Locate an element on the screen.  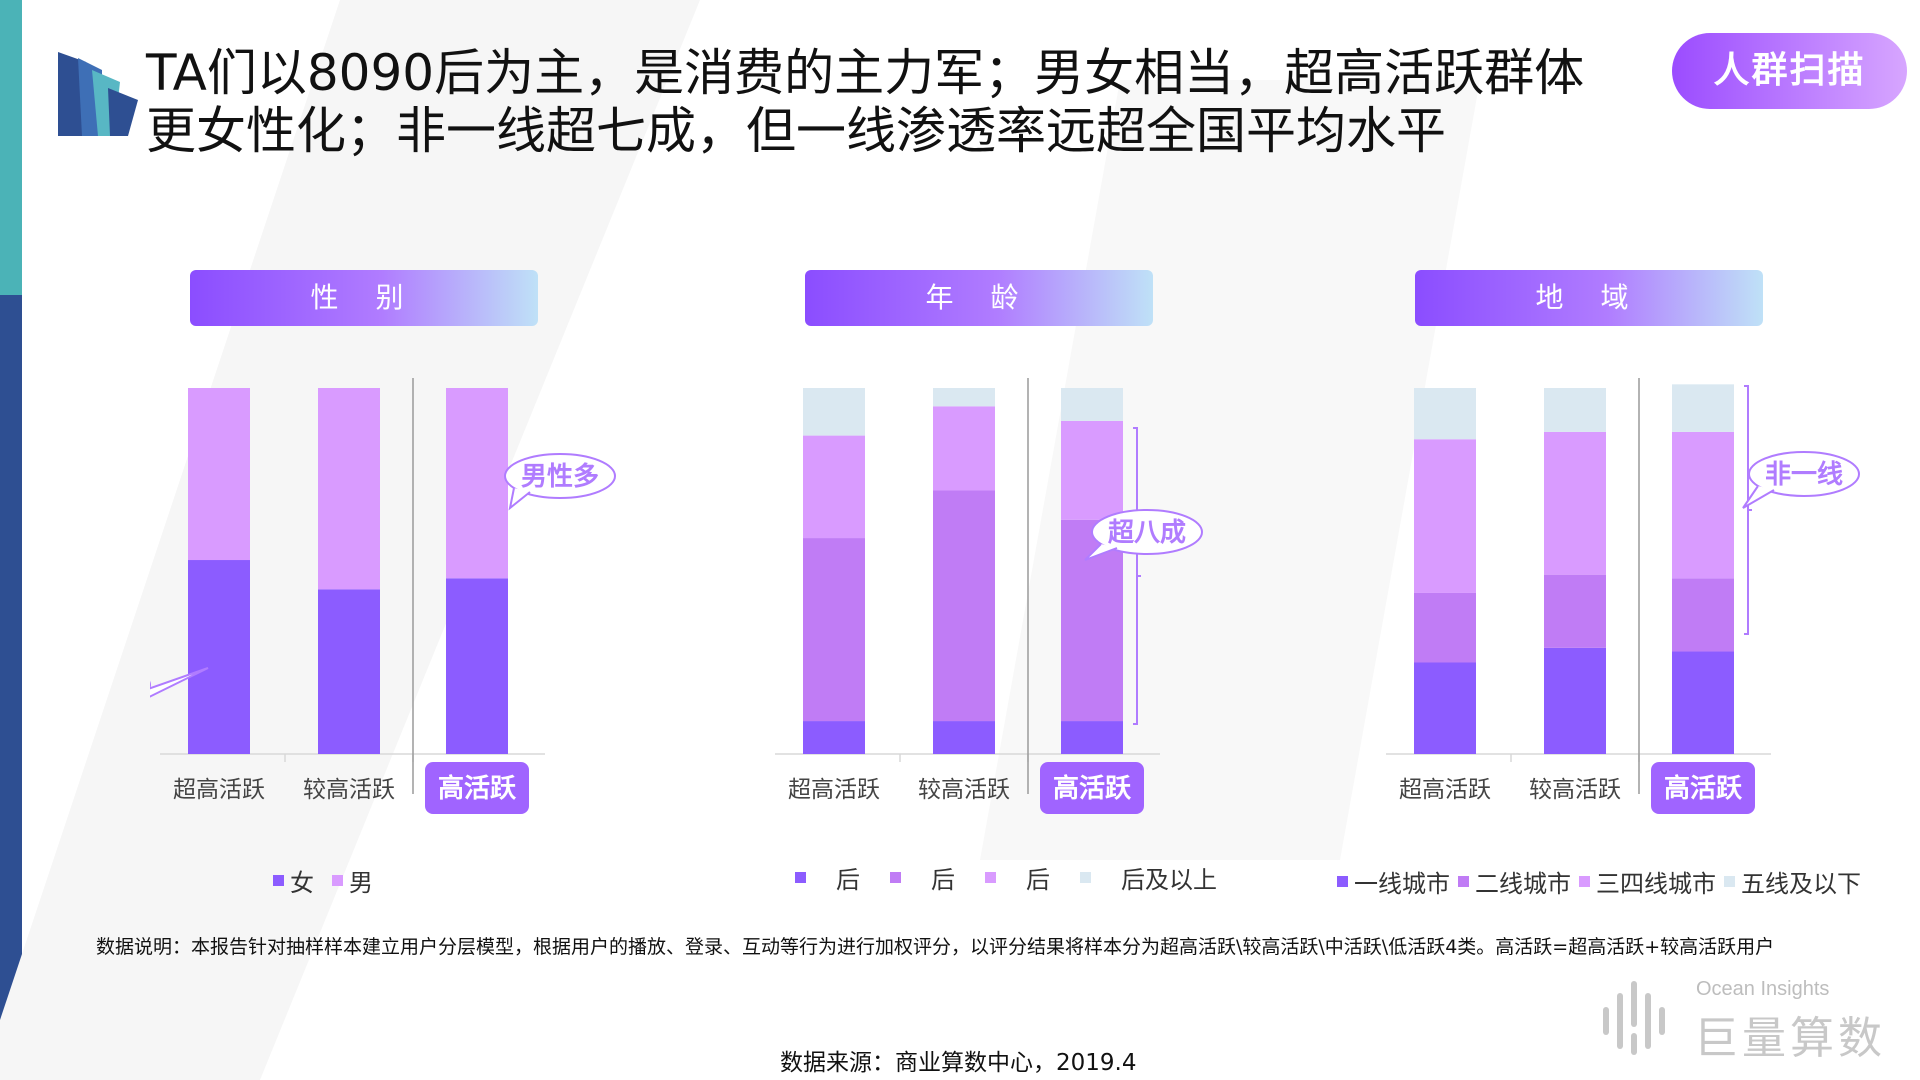
gender-legend: 女 男 is located at coordinates (332, 880).